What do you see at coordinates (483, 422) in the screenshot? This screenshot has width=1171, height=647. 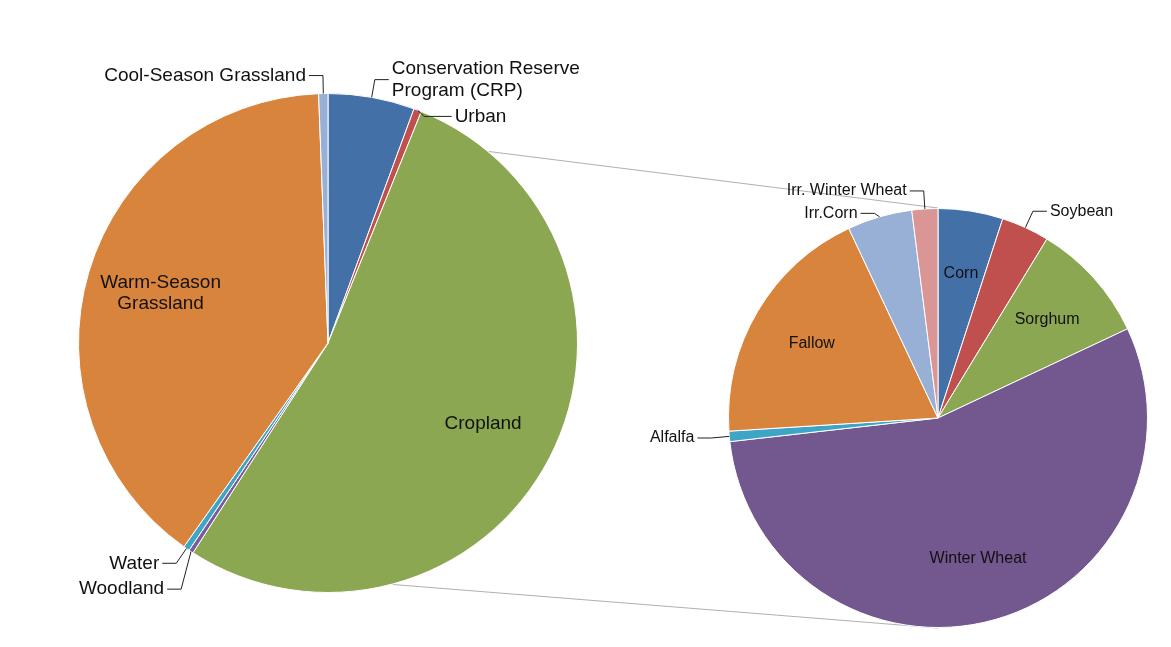 I see `slice-label: Cropland` at bounding box center [483, 422].